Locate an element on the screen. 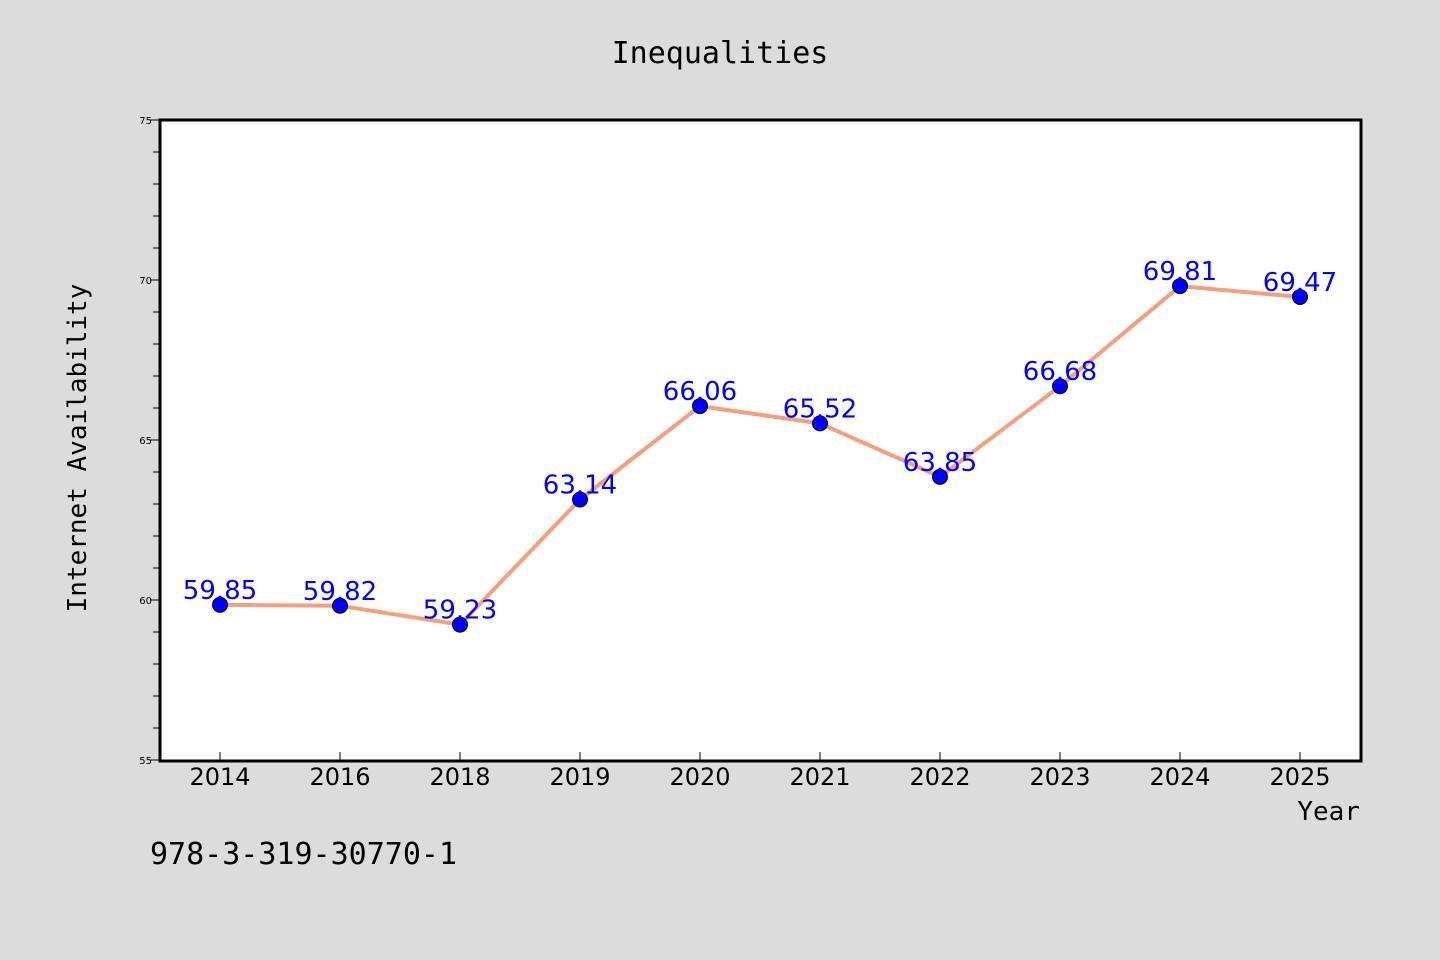  y-axis: 55 60 65 70 75 is located at coordinates (149, 441).